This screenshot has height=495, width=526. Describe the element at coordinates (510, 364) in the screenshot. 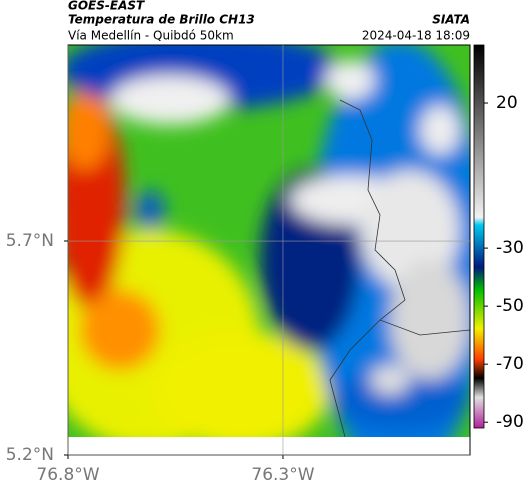

I see `colorbar-label: -70` at that location.